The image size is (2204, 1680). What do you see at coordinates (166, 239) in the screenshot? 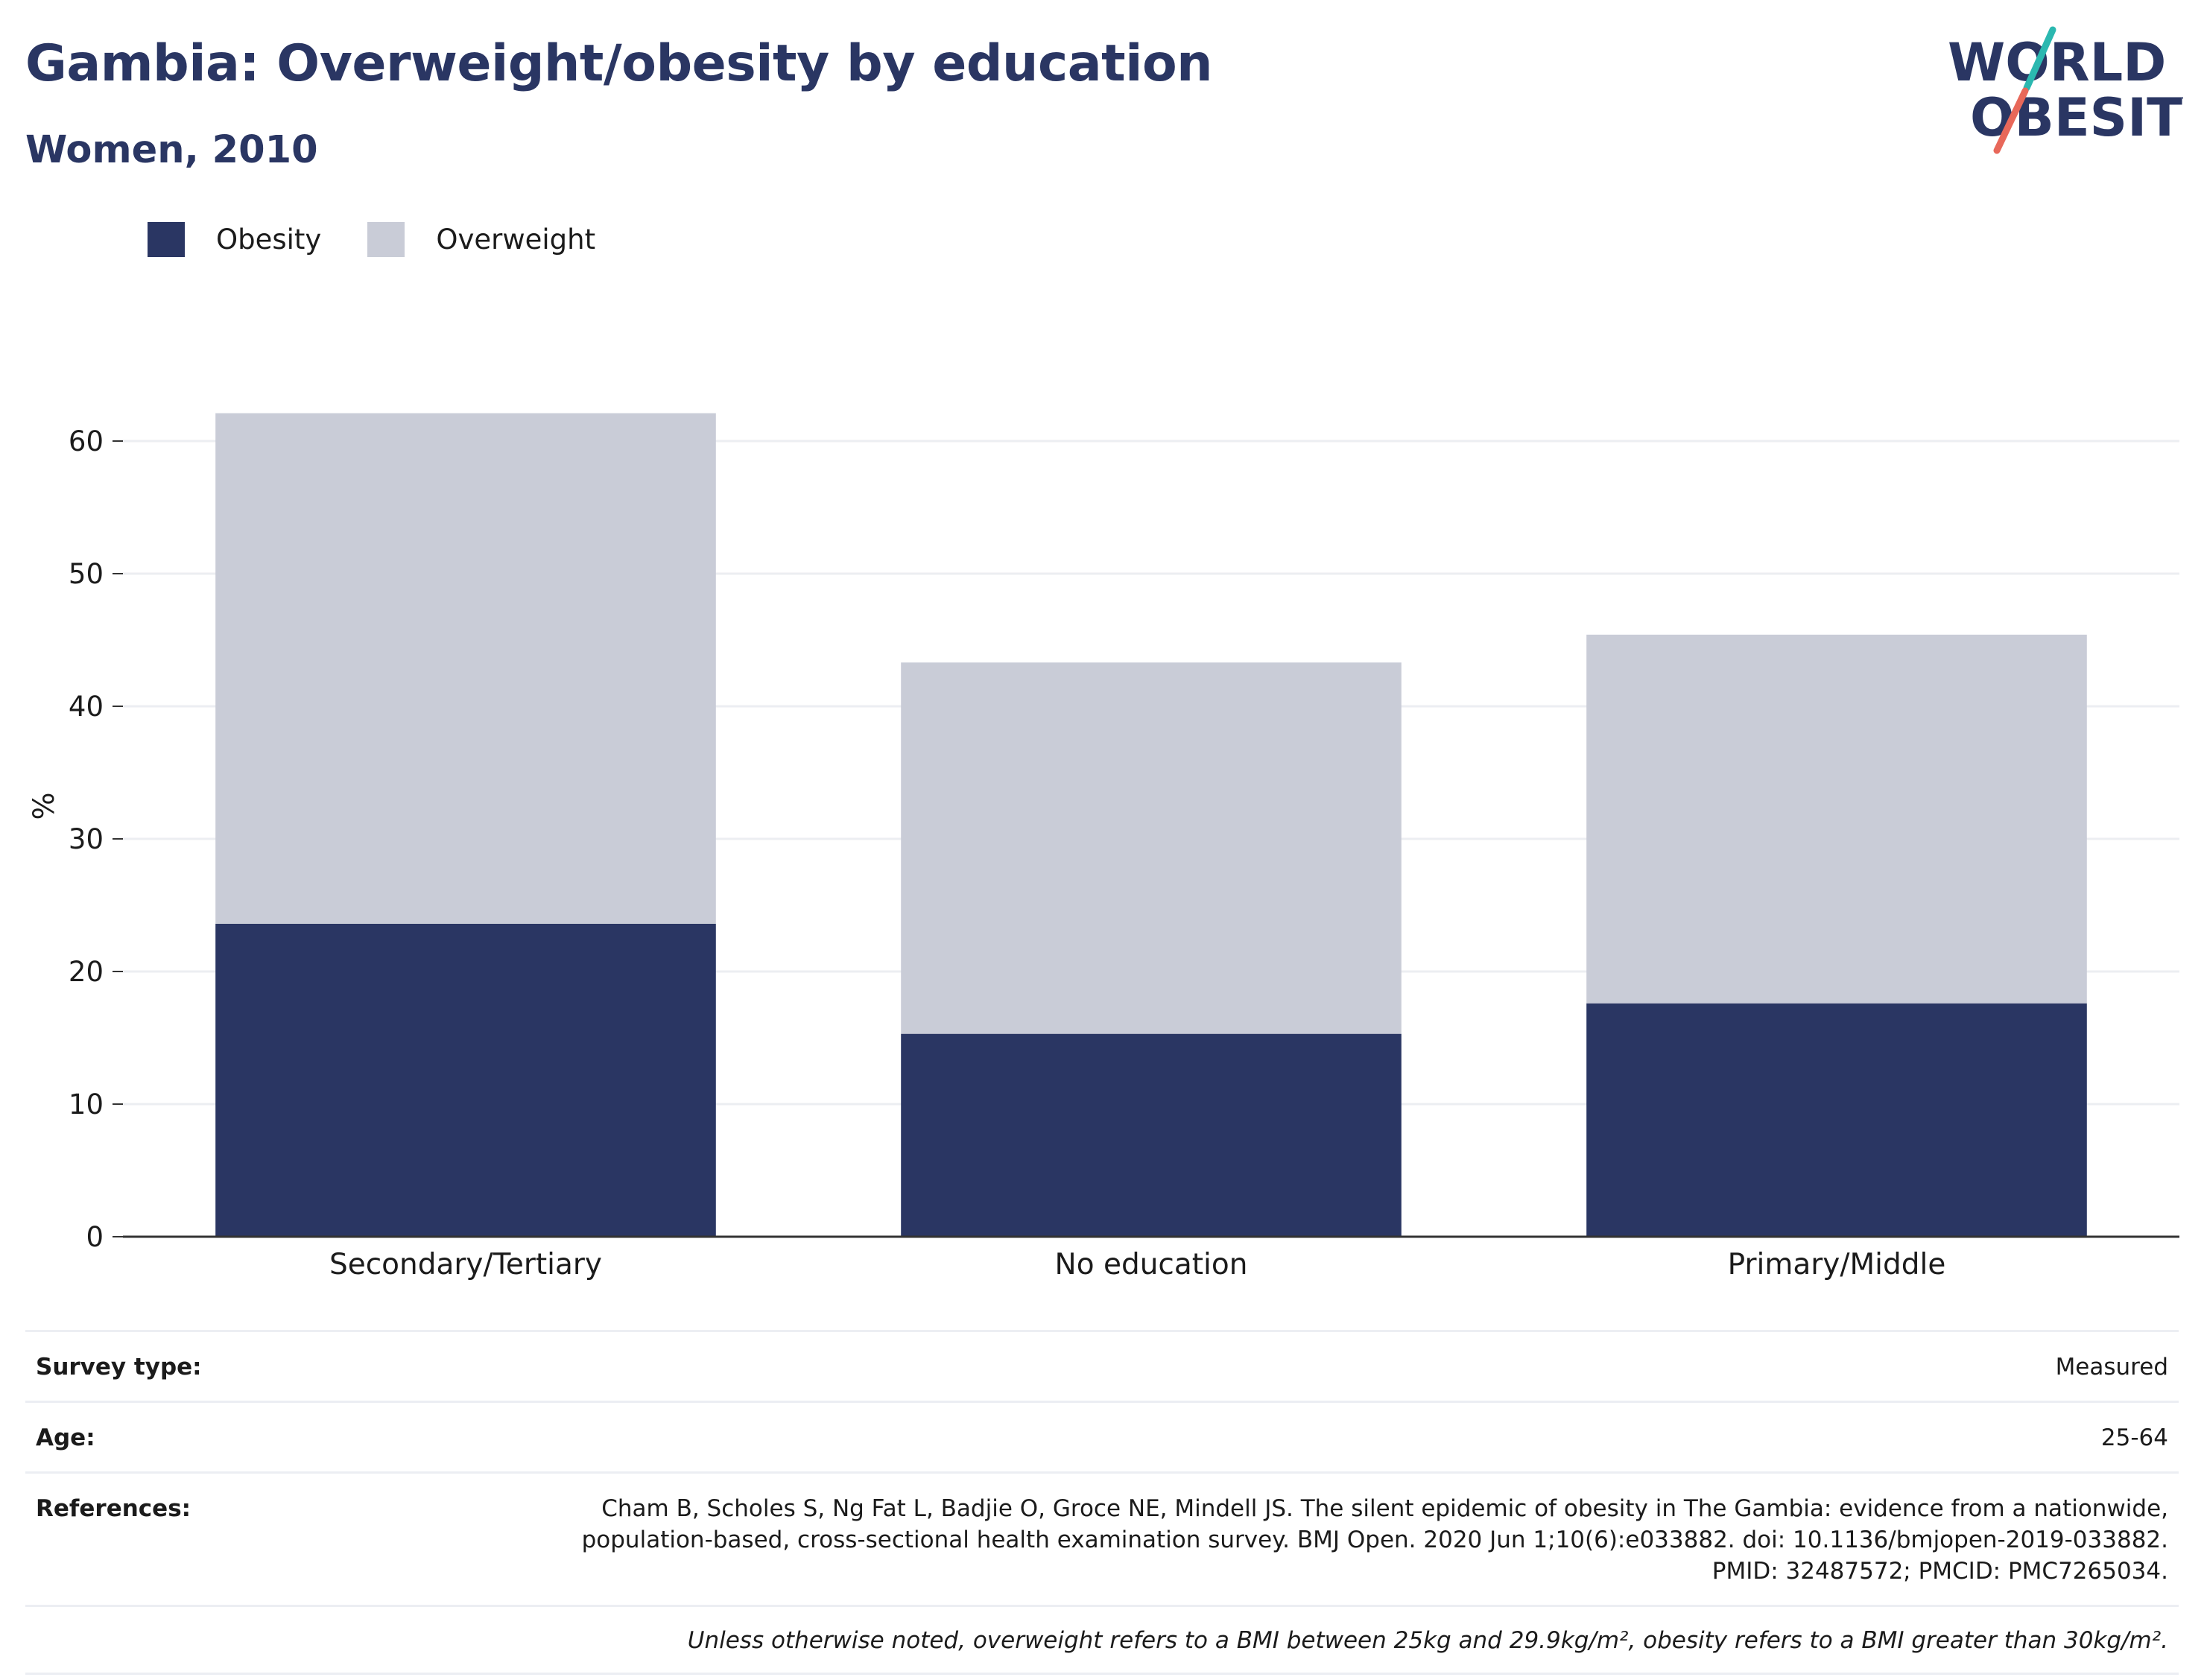
I see `legend-swatch-obesity` at bounding box center [166, 239].